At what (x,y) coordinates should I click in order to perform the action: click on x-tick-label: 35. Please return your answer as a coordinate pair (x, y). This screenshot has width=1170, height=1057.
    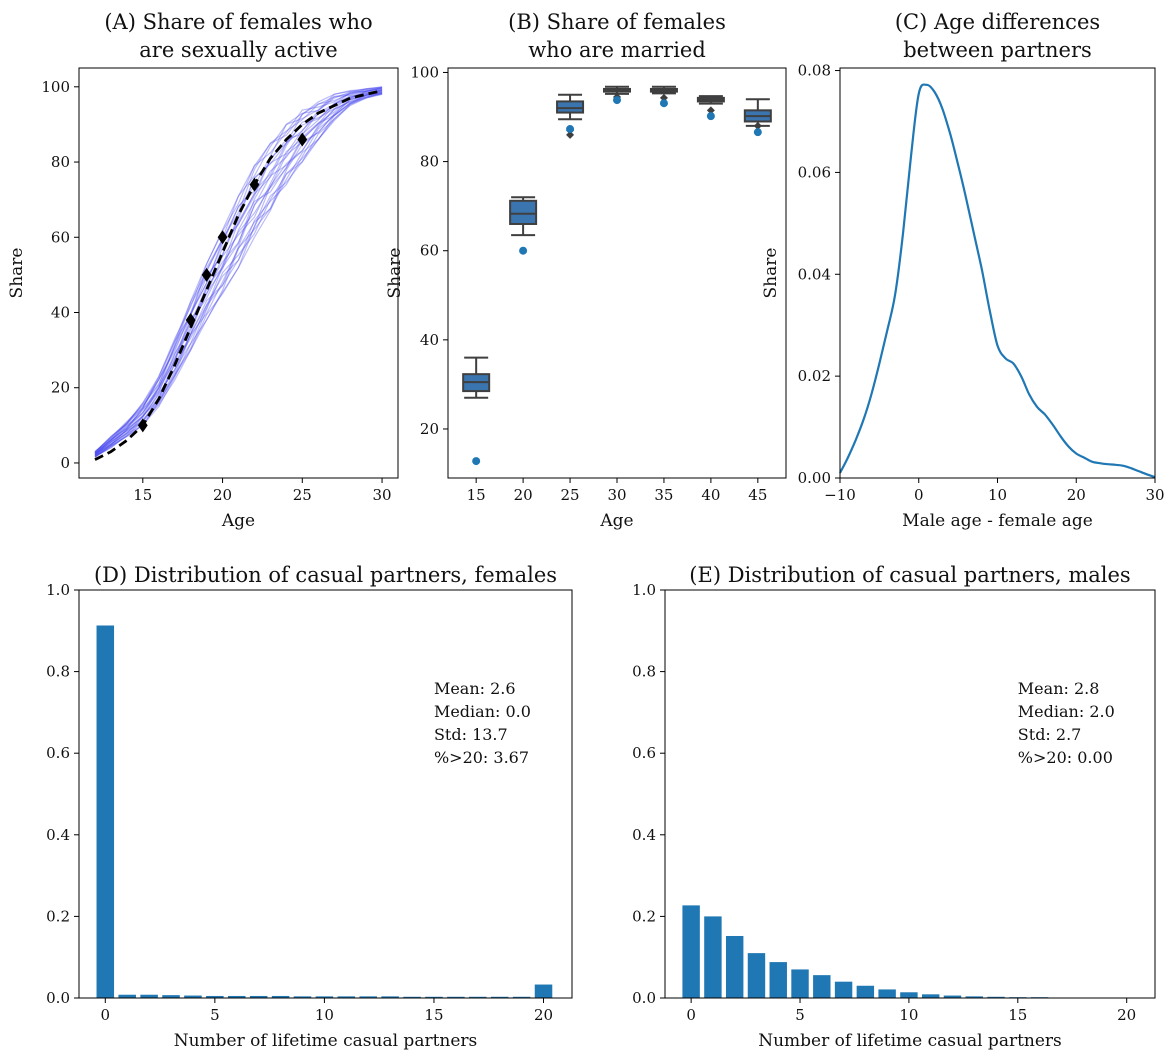
    Looking at the image, I should click on (663, 495).